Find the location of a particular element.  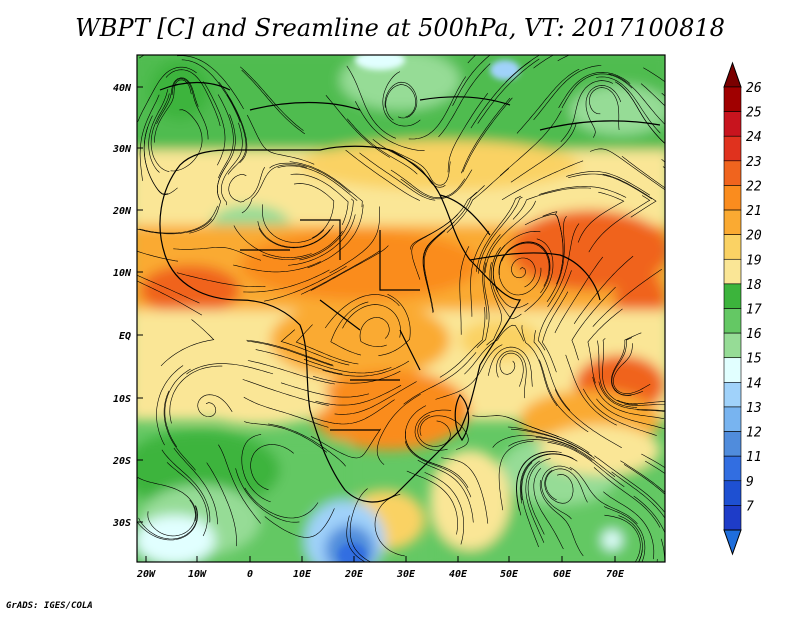

colorbar-label: 18 is located at coordinates (754, 285).